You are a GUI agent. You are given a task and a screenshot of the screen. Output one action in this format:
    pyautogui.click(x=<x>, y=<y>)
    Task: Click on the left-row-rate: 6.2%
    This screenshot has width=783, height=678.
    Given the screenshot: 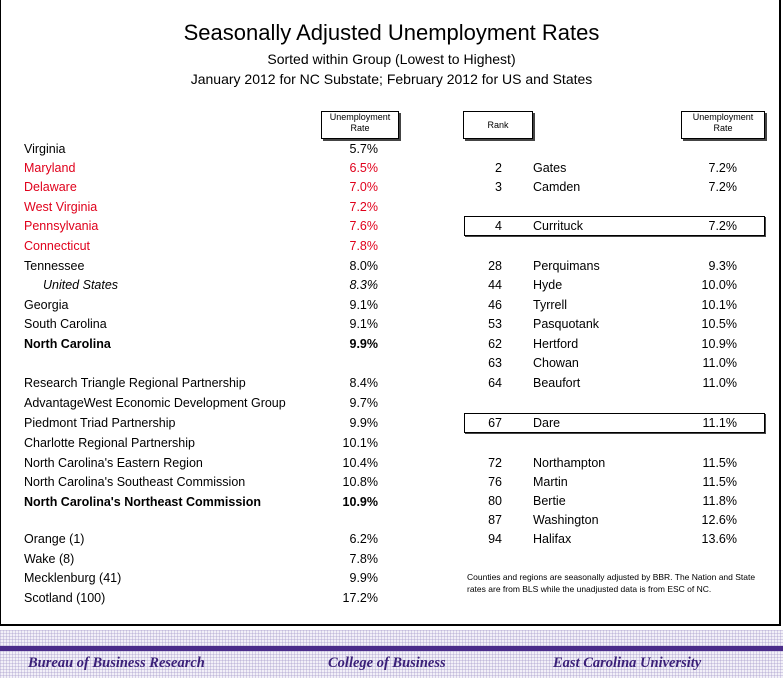 What is the action you would take?
    pyautogui.click(x=364, y=539)
    